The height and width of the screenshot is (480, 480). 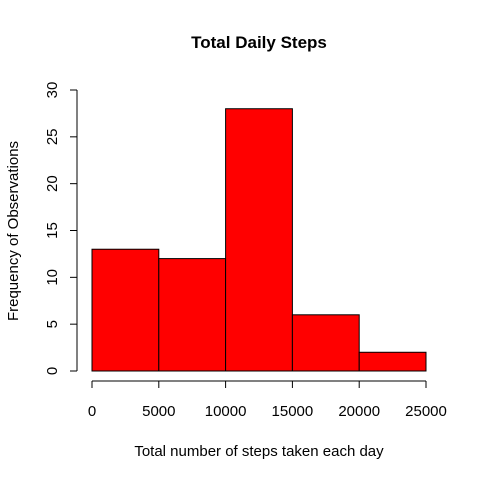 I want to click on x-tick-label-4: 20000, so click(x=359, y=411).